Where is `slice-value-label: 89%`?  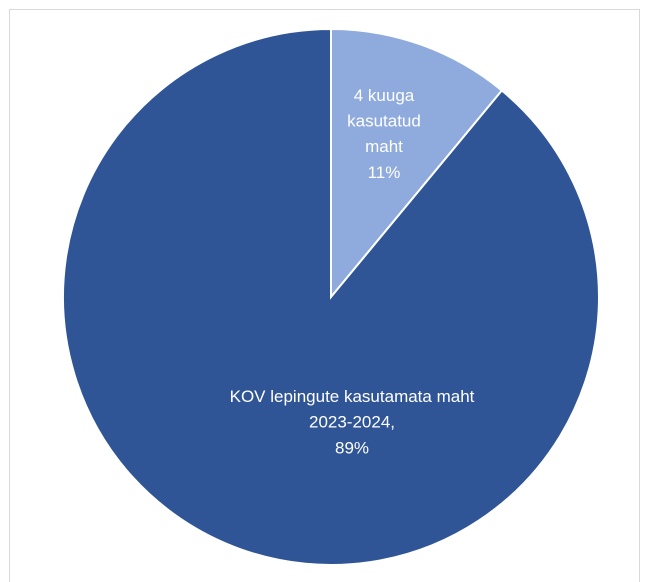
slice-value-label: 89% is located at coordinates (352, 447).